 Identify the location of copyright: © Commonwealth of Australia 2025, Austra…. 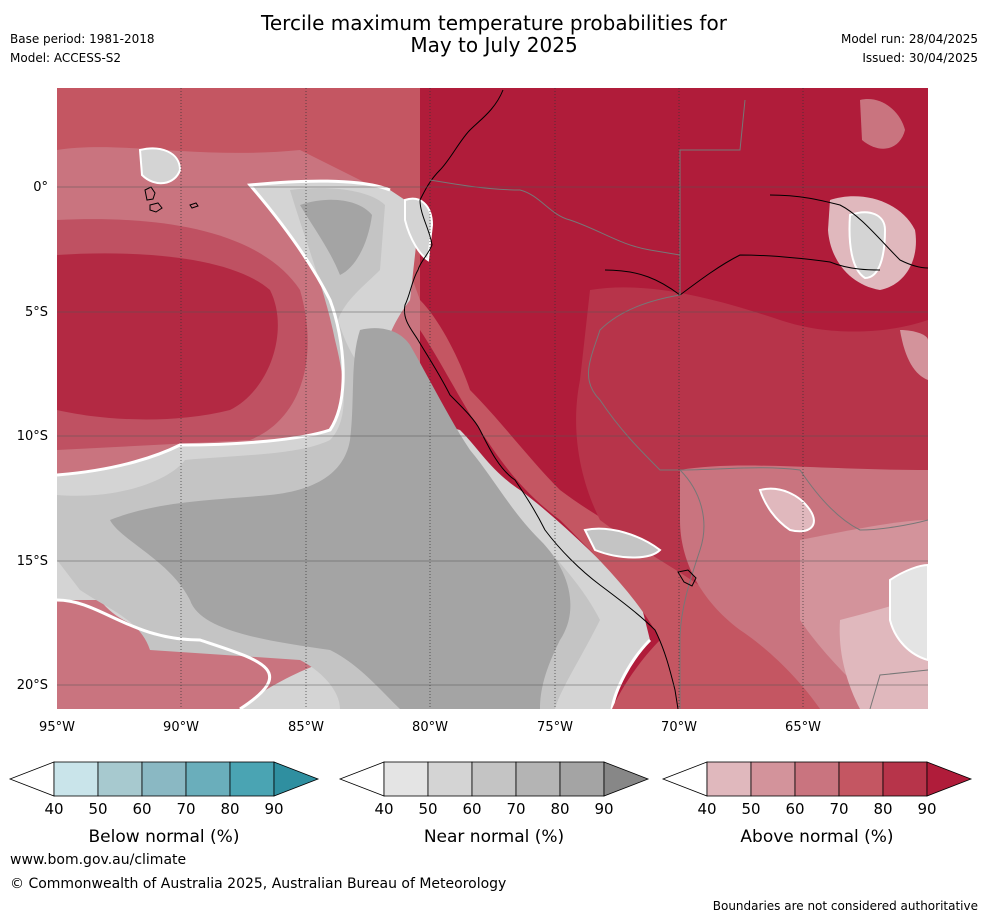
(258, 884).